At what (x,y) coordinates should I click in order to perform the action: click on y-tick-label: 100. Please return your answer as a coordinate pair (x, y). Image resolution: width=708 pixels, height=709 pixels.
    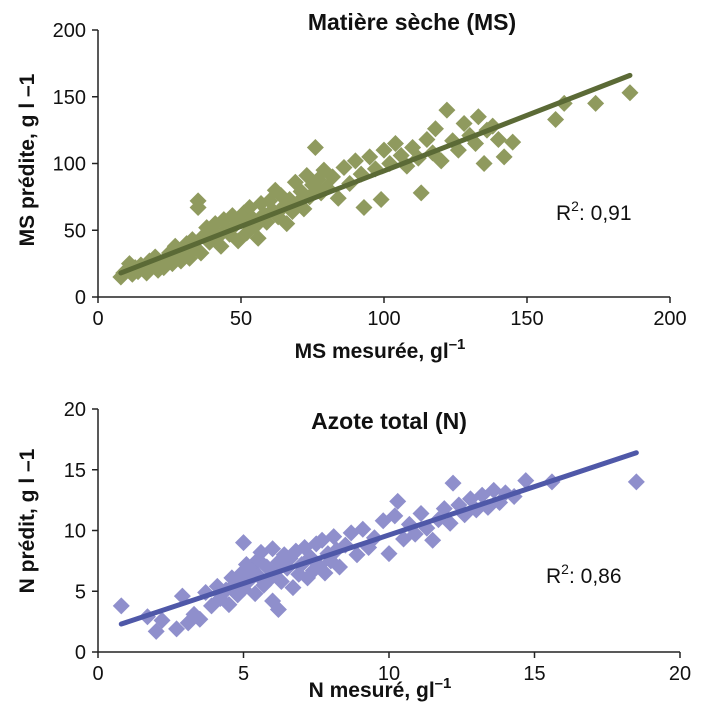
    Looking at the image, I should click on (69, 165).